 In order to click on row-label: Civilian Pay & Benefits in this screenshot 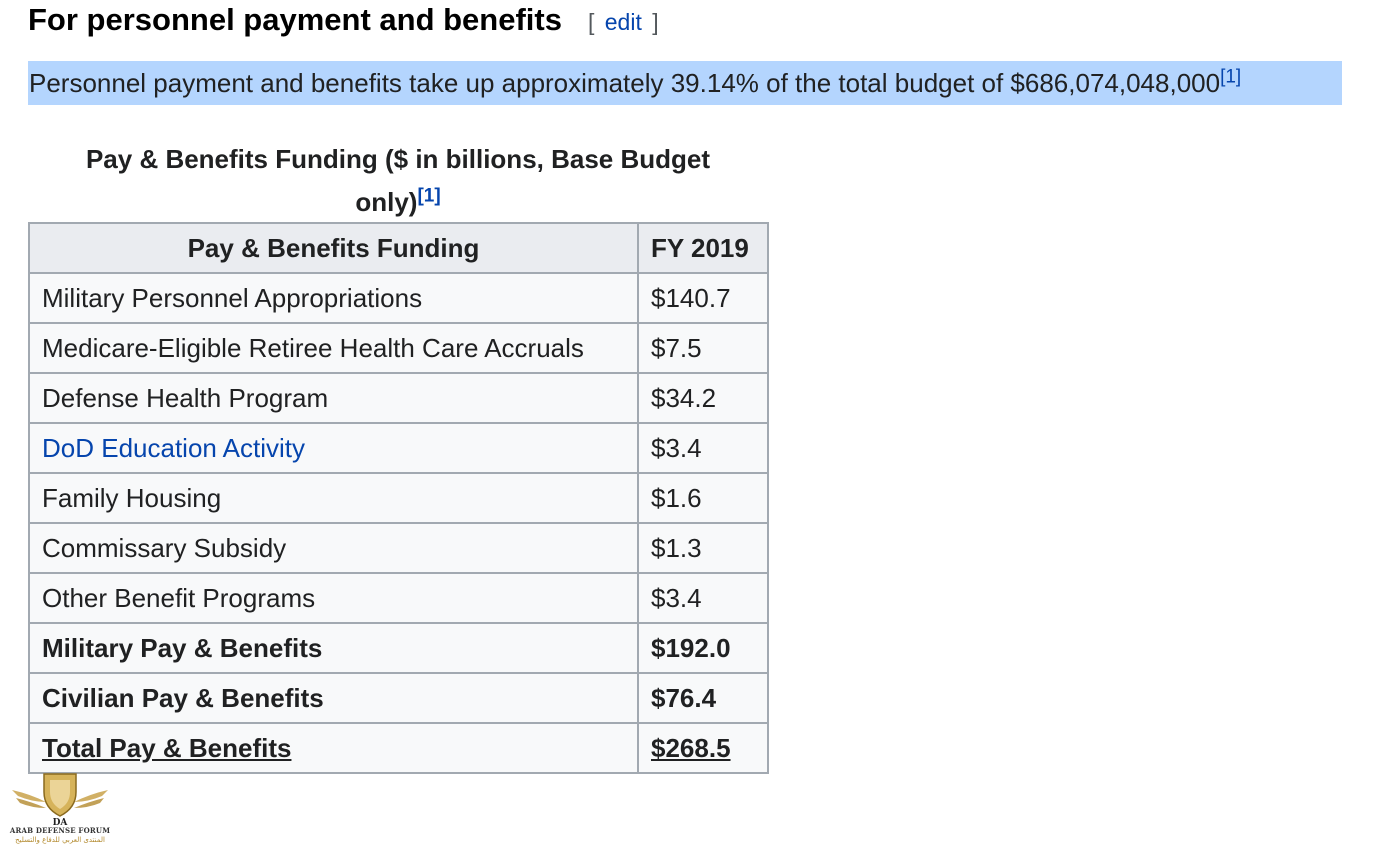, I will do `click(333, 698)`.